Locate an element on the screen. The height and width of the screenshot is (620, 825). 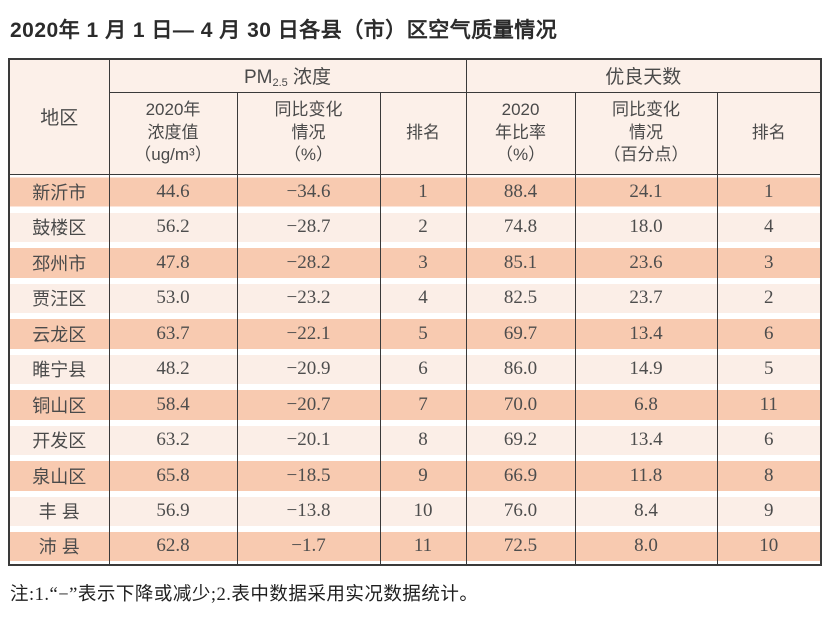
cell-rate-change: 24.1 is located at coordinates (646, 192).